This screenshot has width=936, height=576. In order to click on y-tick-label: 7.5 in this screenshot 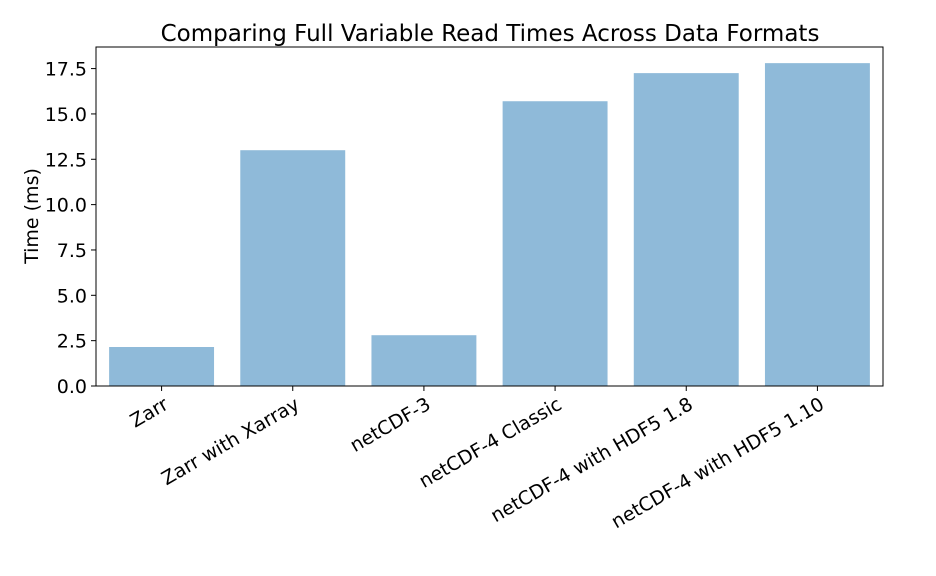, I will do `click(72, 251)`.